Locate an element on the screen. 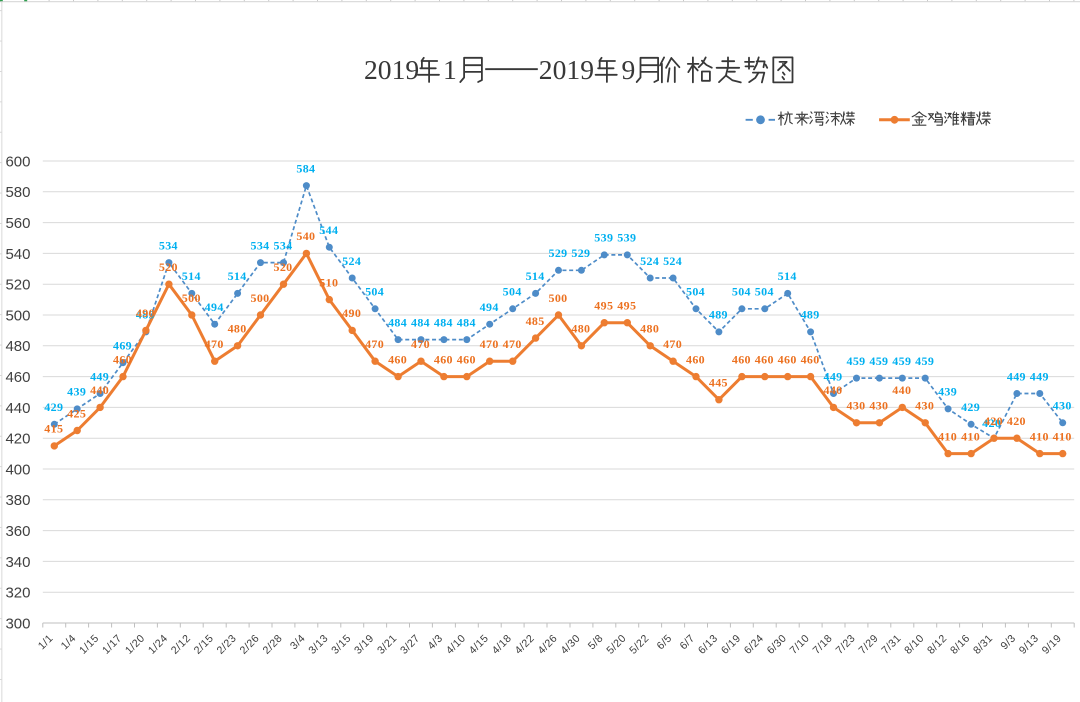 This screenshot has width=1080, height=702. svg-text: 415 is located at coordinates (53, 429).